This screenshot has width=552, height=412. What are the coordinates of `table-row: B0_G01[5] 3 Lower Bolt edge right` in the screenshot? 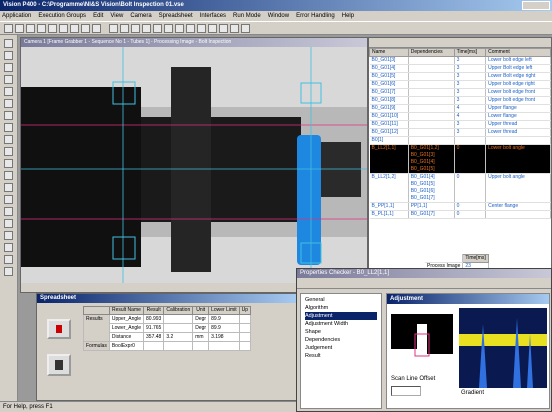 It's located at (460, 76).